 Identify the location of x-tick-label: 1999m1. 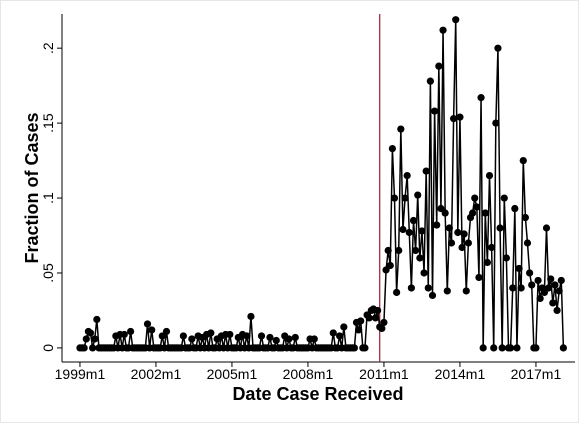
(80, 374).